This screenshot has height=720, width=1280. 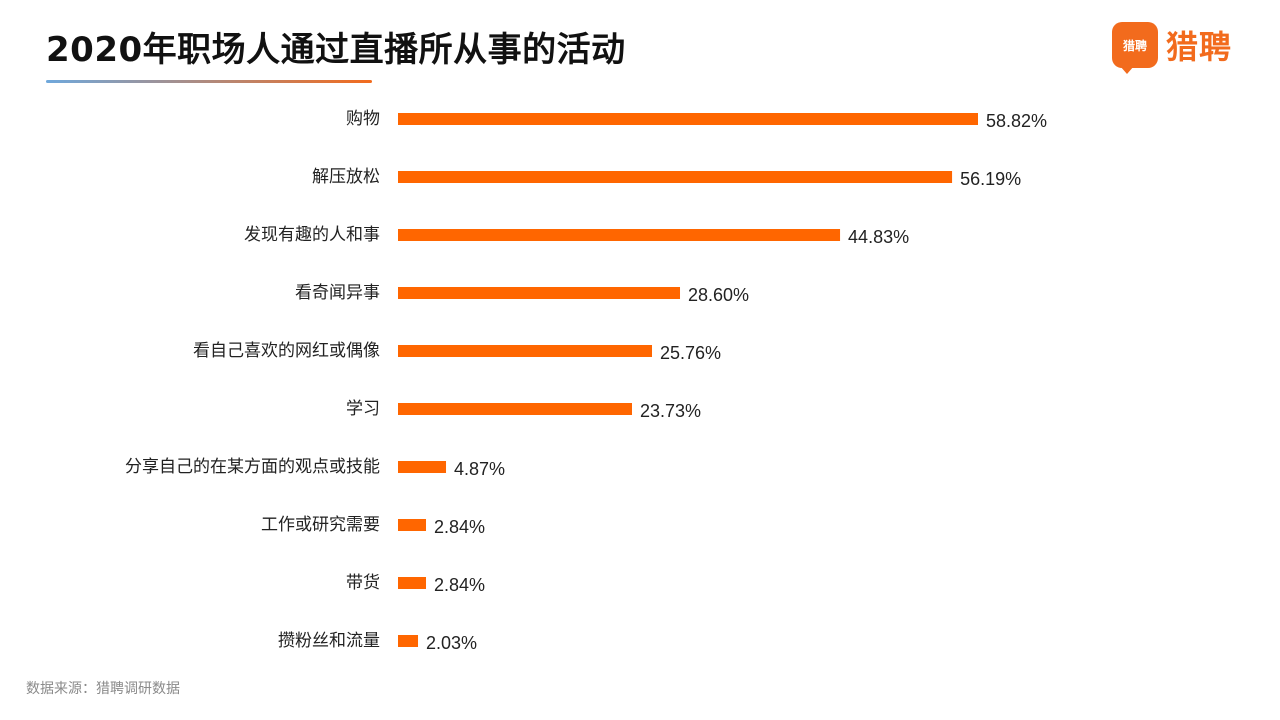 What do you see at coordinates (363, 119) in the screenshot?
I see `category-label: 购物` at bounding box center [363, 119].